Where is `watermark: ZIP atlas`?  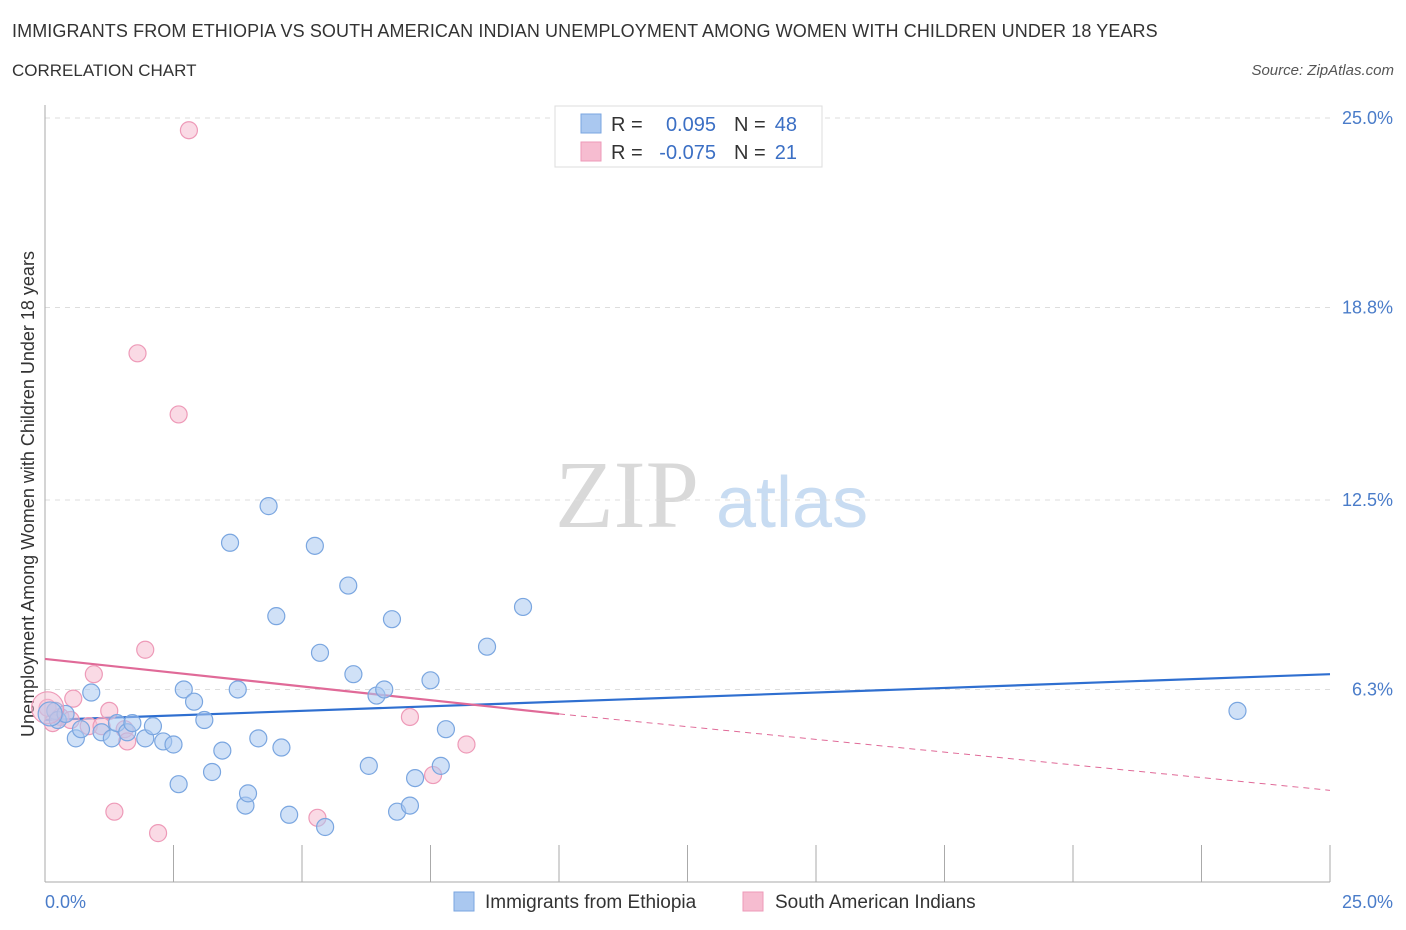
watermark: ZIP atlas is located at coordinates (711, 494).